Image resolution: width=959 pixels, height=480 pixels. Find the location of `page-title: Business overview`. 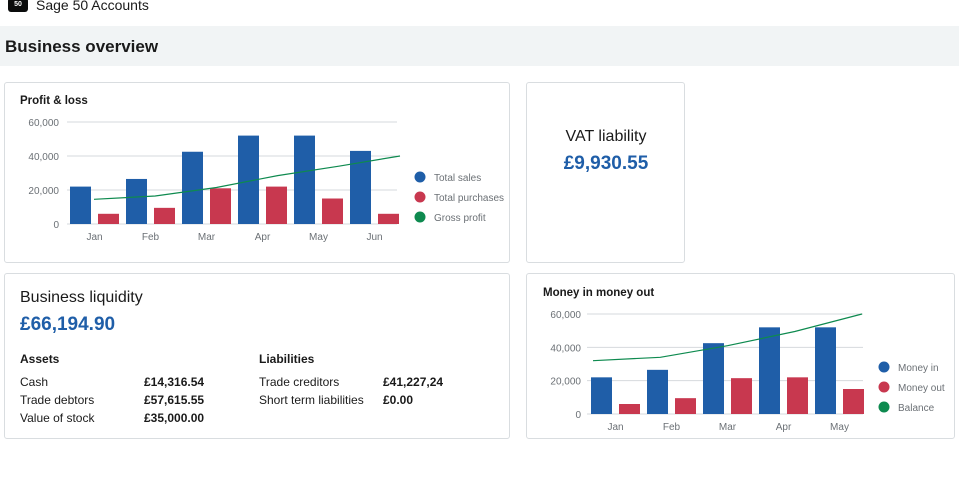

page-title: Business overview is located at coordinates (82, 46).